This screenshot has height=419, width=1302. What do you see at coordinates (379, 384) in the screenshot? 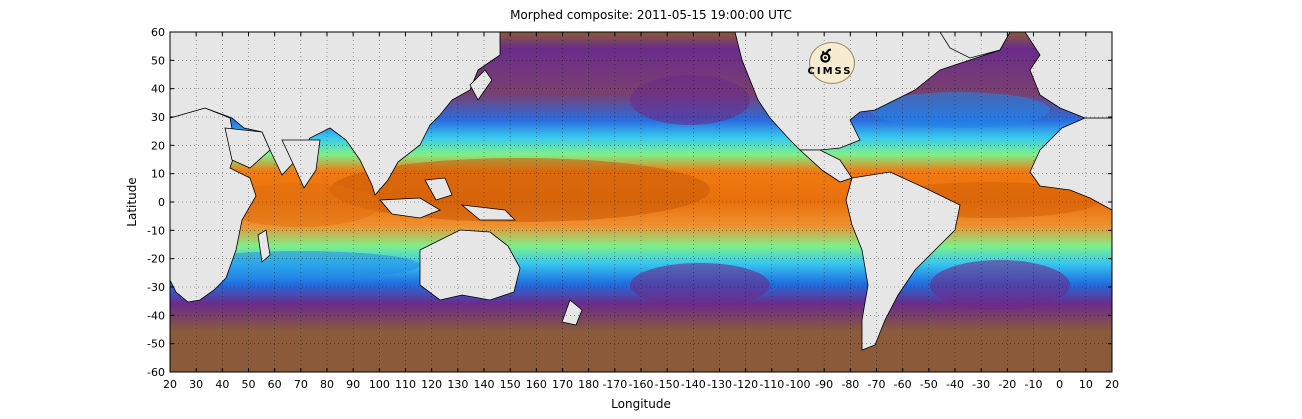
I see `x-tick-label: 100` at bounding box center [379, 384].